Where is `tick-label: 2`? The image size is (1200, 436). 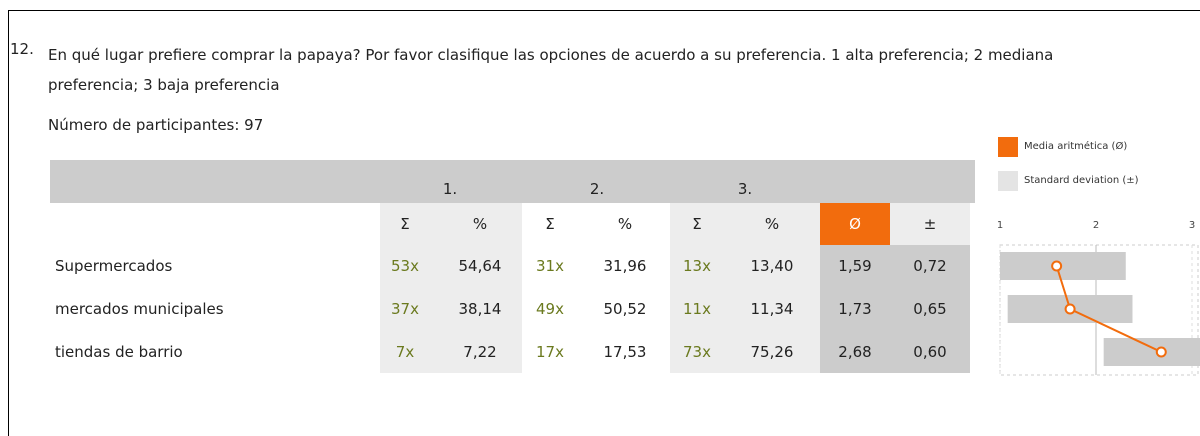 tick-label: 2 is located at coordinates (1096, 225).